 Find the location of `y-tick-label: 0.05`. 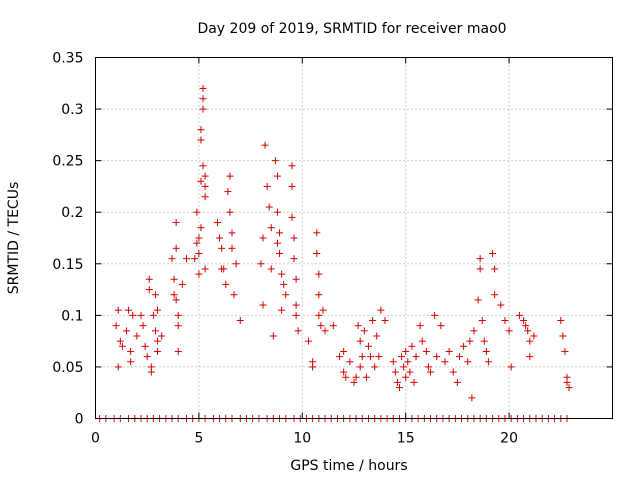

y-tick-label: 0.05 is located at coordinates (67, 368).